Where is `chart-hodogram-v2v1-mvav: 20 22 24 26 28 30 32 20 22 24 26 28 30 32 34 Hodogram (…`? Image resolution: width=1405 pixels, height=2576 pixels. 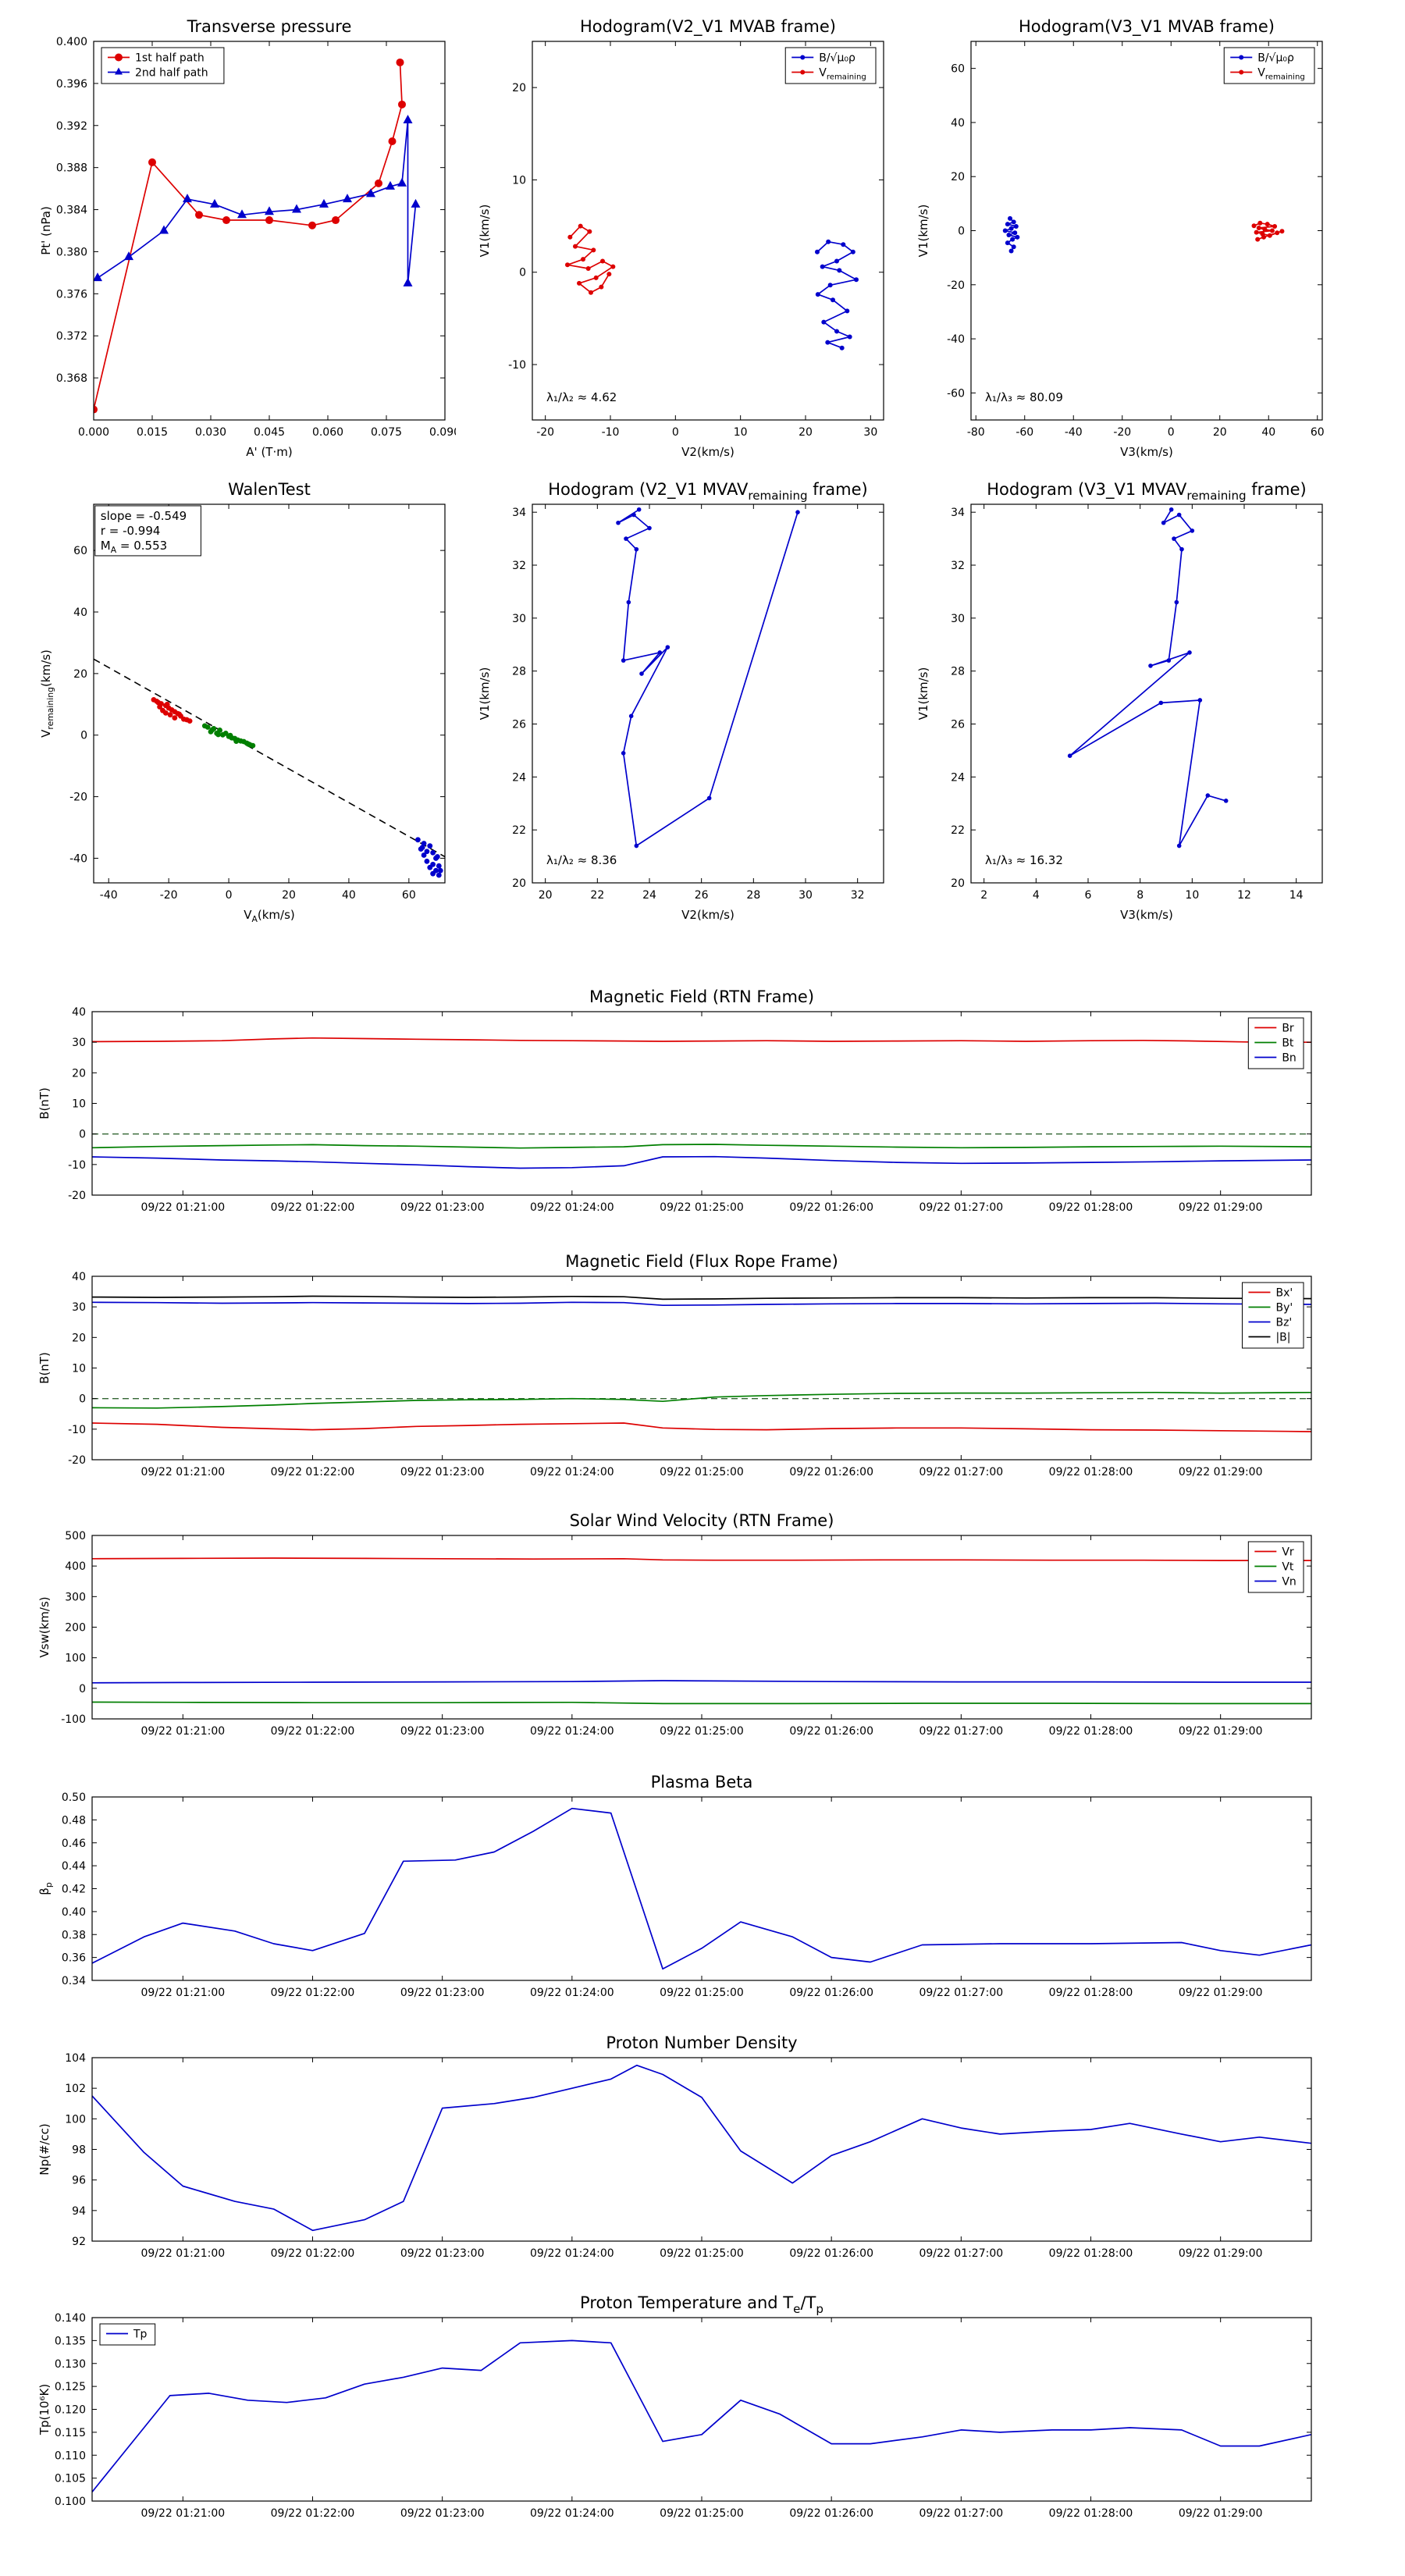 chart-hodogram-v2v1-mvav: 20 22 24 26 28 30 32 20 22 24 26 28 30 32 34 Hodogram (… is located at coordinates (682, 702).